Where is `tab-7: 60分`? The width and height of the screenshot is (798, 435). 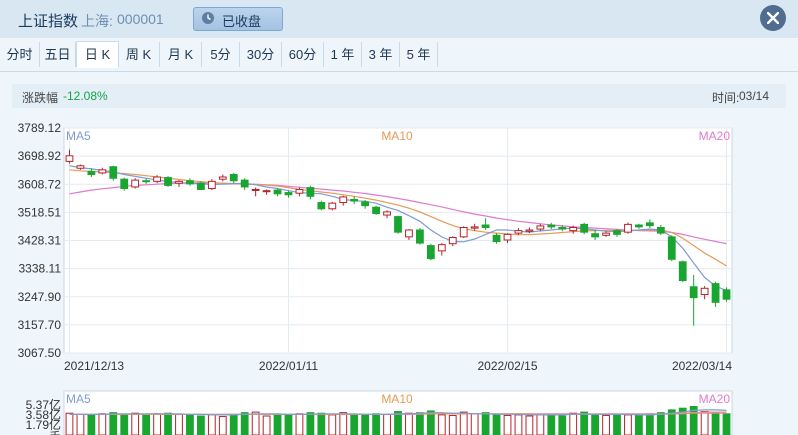
tab-7: 60分 is located at coordinates (303, 54).